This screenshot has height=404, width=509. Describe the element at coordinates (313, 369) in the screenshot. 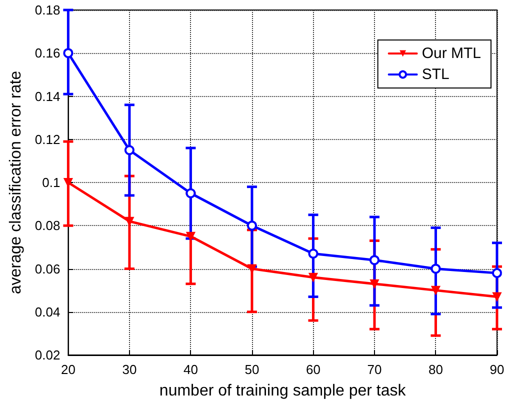

I see `x-tick-label: 60` at that location.